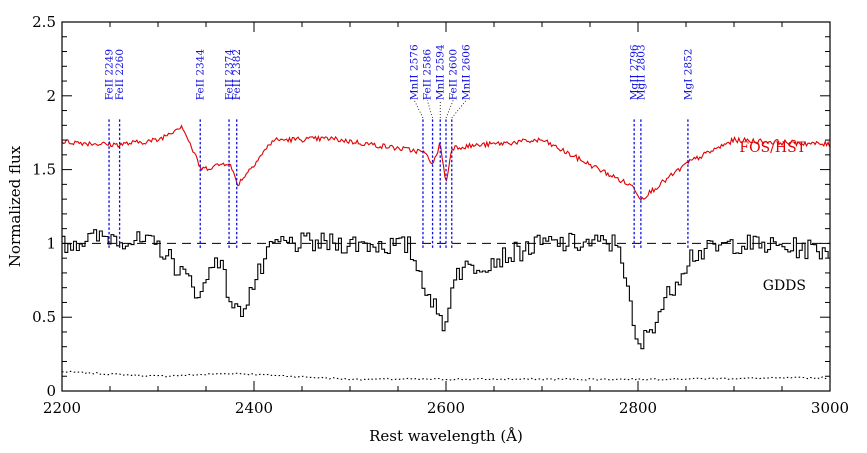 This screenshot has width=867, height=453. Describe the element at coordinates (641, 72) in the screenshot. I see `absorption-line-label: MgII 2803` at that location.